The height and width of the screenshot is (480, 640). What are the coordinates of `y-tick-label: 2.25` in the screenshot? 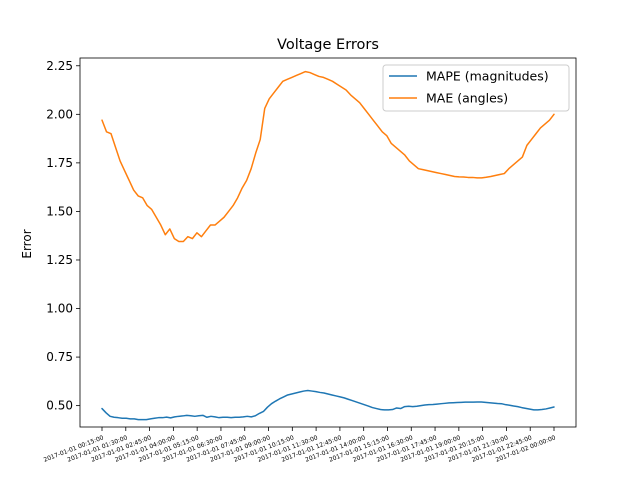 It's located at (59, 66).